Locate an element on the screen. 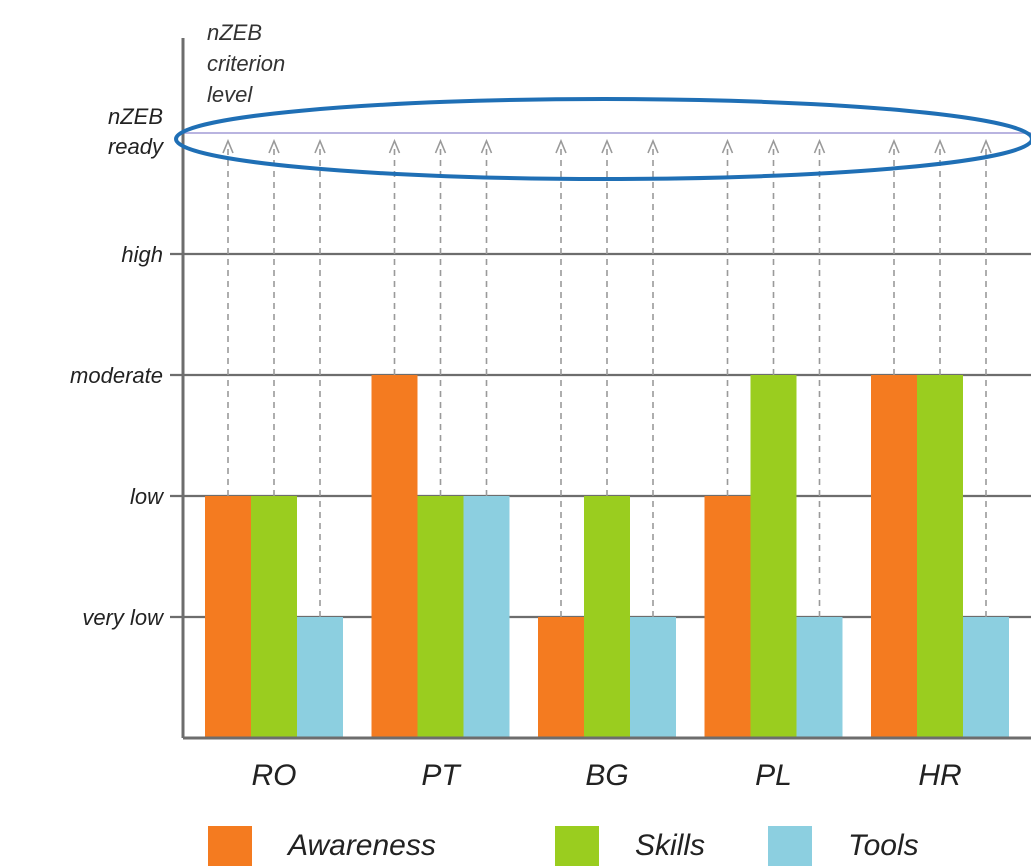 The image size is (1031, 866). legend-label-awareness: Awareness is located at coordinates (361, 845).